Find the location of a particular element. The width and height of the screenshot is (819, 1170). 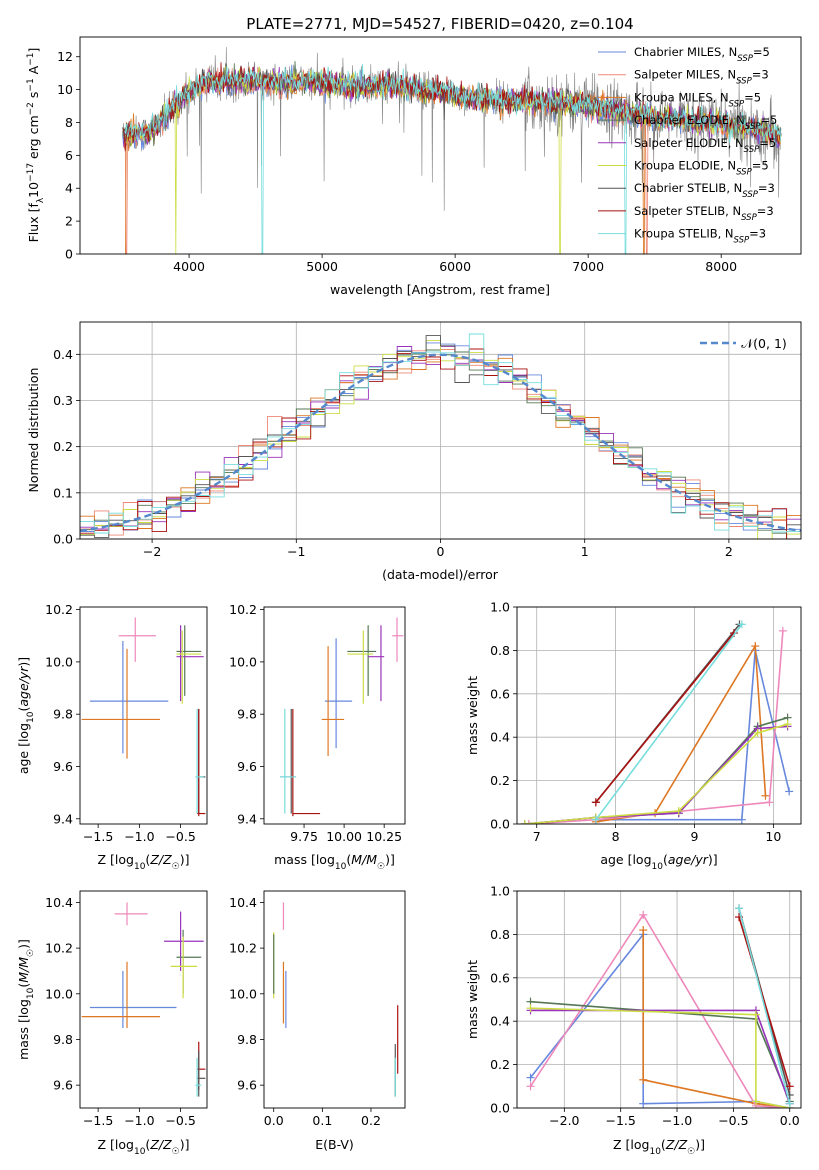

y-axis-label: Flux [fλ10−17 erg cm−2 s−1 A−1] is located at coordinates (36, 145).